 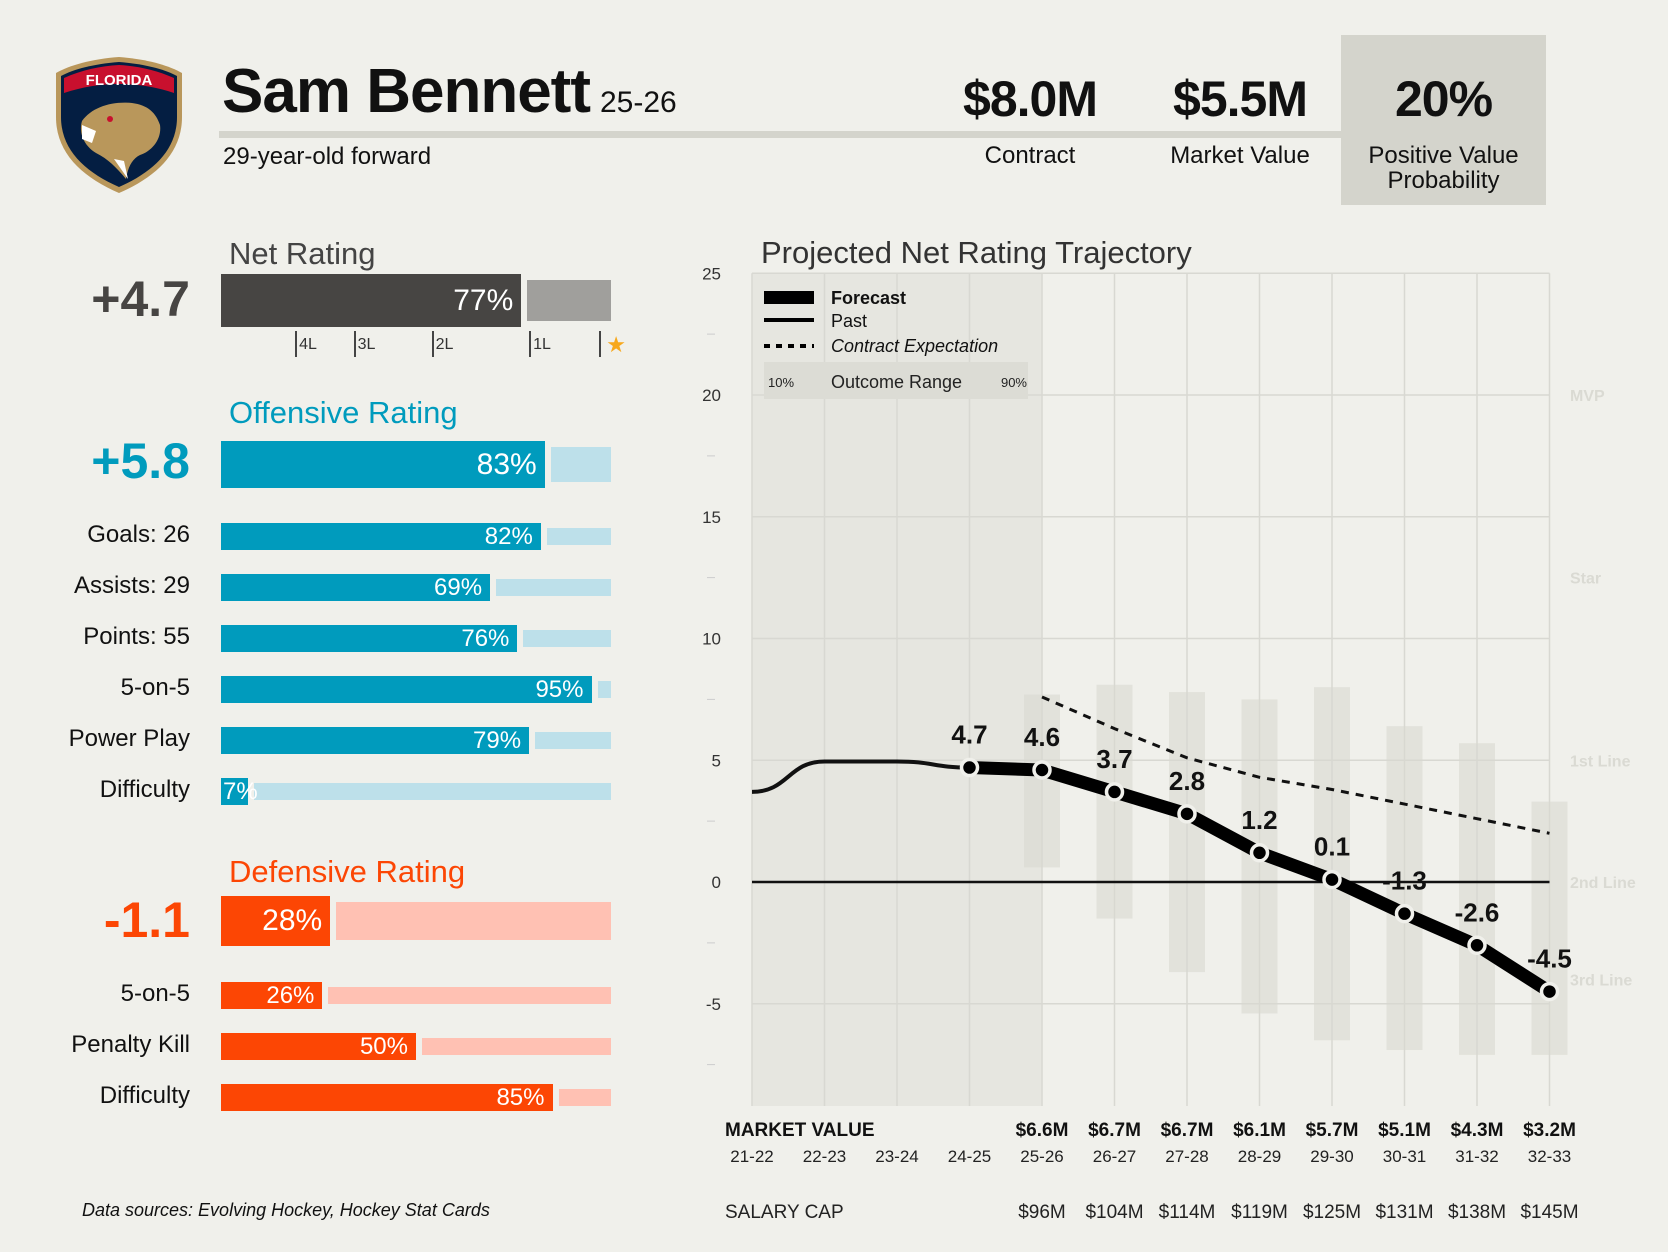 I want to click on x-tick-label: 22-23, so click(x=824, y=1156).